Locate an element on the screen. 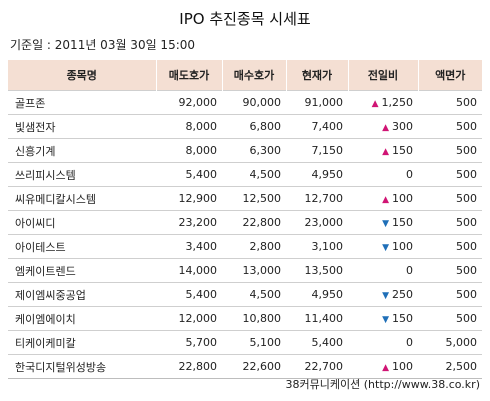 This screenshot has width=490, height=401. bid-price-cell: 6,300 is located at coordinates (254, 150).